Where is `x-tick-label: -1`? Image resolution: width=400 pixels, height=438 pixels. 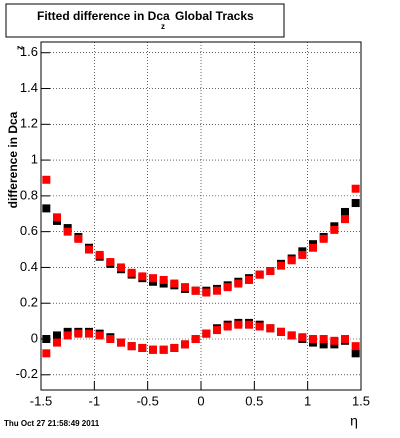 x-tick-label: -1 is located at coordinates (95, 400).